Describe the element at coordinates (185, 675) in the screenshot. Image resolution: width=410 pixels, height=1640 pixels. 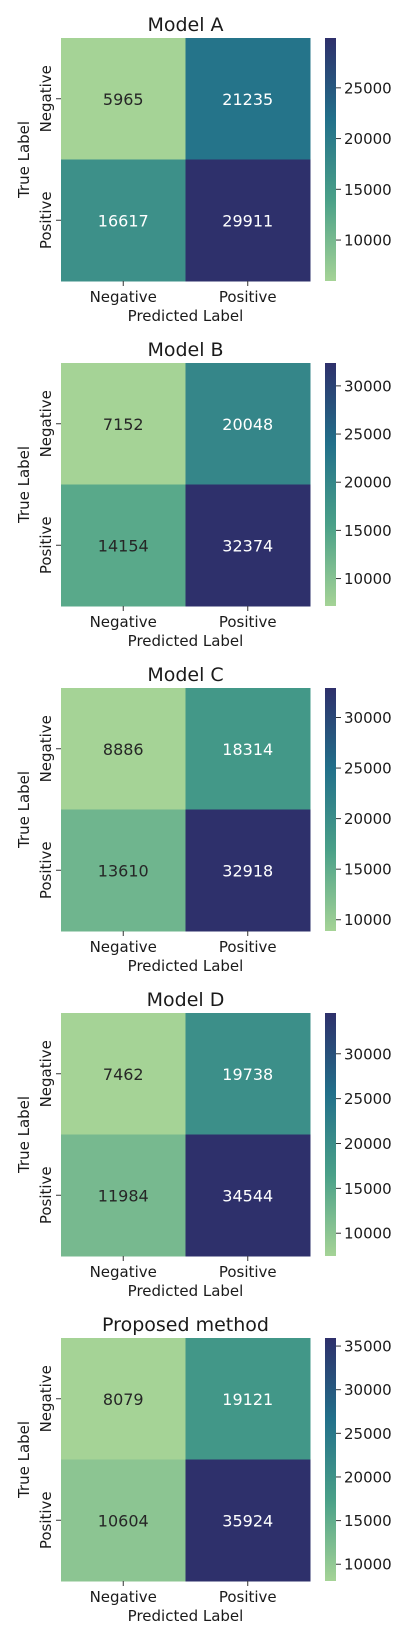
I see `panel-title: Model C` at that location.